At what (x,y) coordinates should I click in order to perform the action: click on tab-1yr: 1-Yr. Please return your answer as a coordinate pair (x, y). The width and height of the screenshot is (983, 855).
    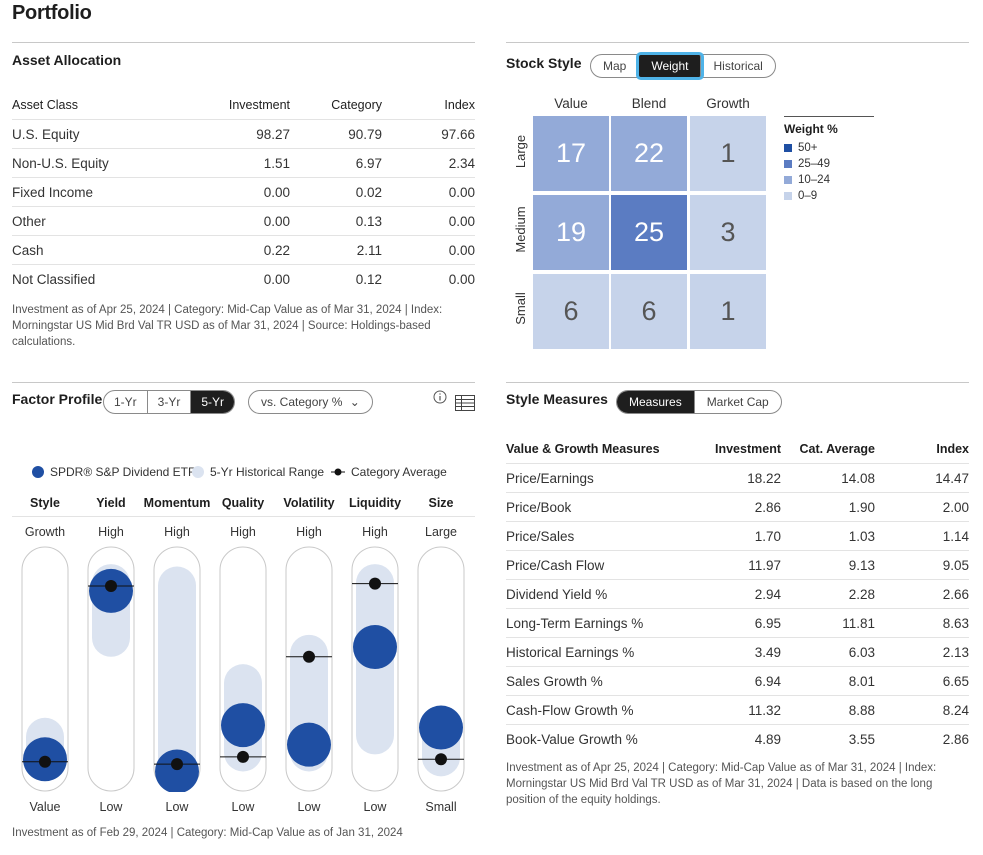
    Looking at the image, I should click on (126, 402).